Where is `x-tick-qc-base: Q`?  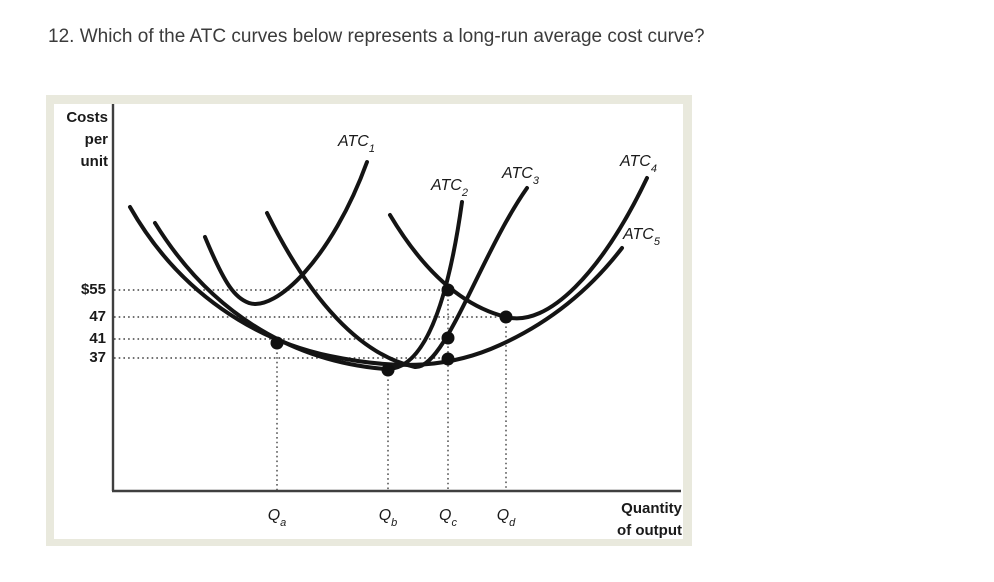
x-tick-qc-base: Q is located at coordinates (445, 515).